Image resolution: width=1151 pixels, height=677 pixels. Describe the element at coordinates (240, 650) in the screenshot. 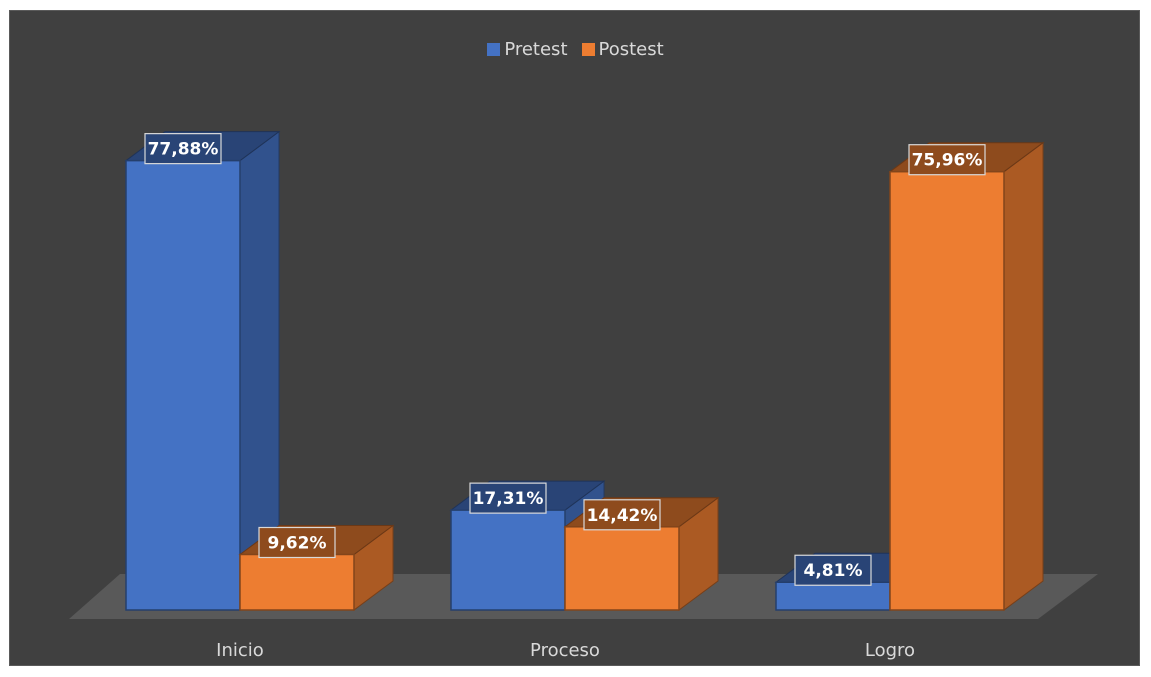

I see `category-label-inicio: Inicio` at that location.